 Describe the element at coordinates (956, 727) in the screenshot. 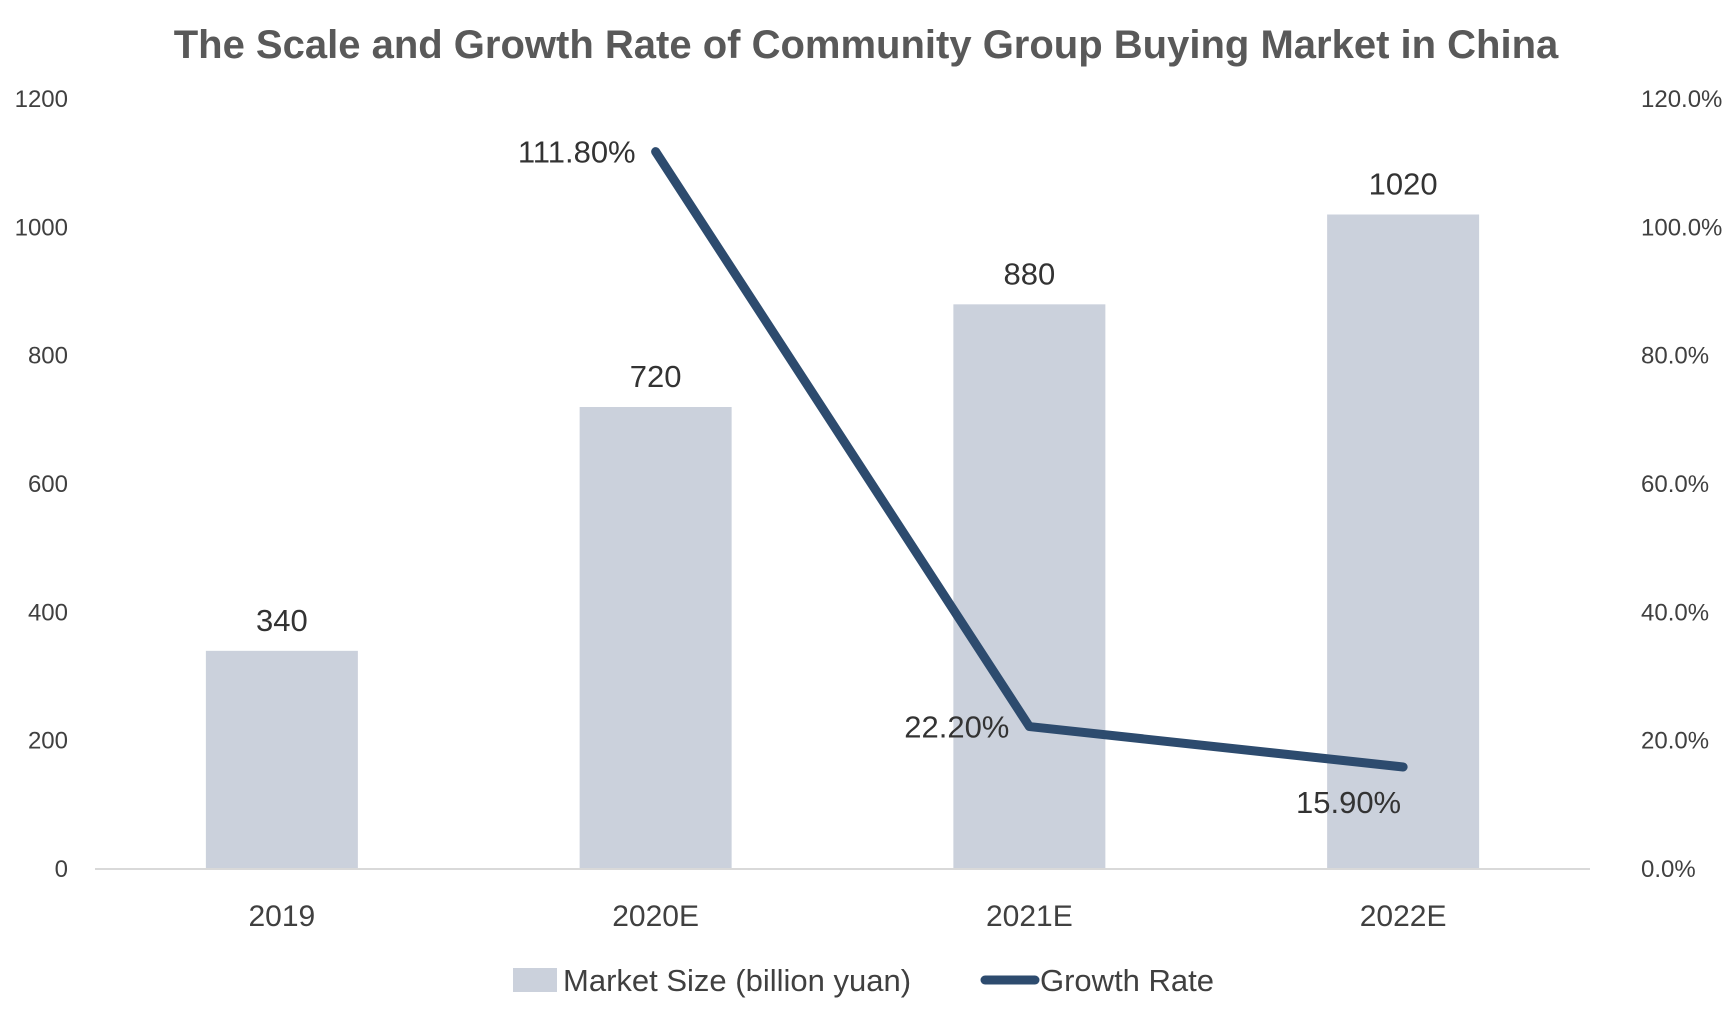

I see `growth-rate-label: 22.20%` at that location.